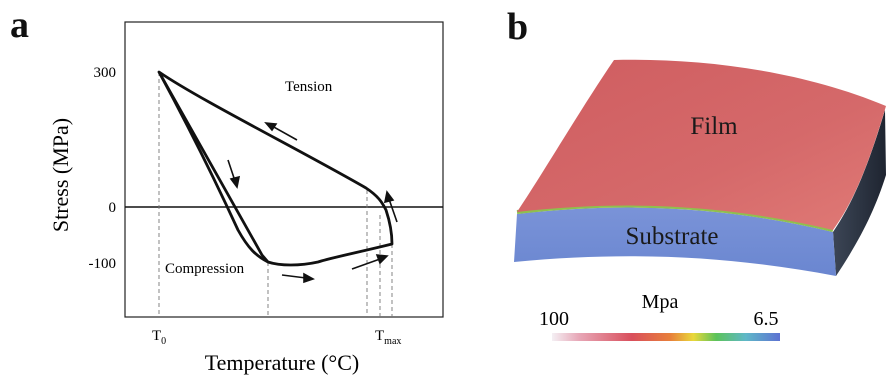  Describe the element at coordinates (660, 302) in the screenshot. I see `colorbar-title: Mpa` at that location.